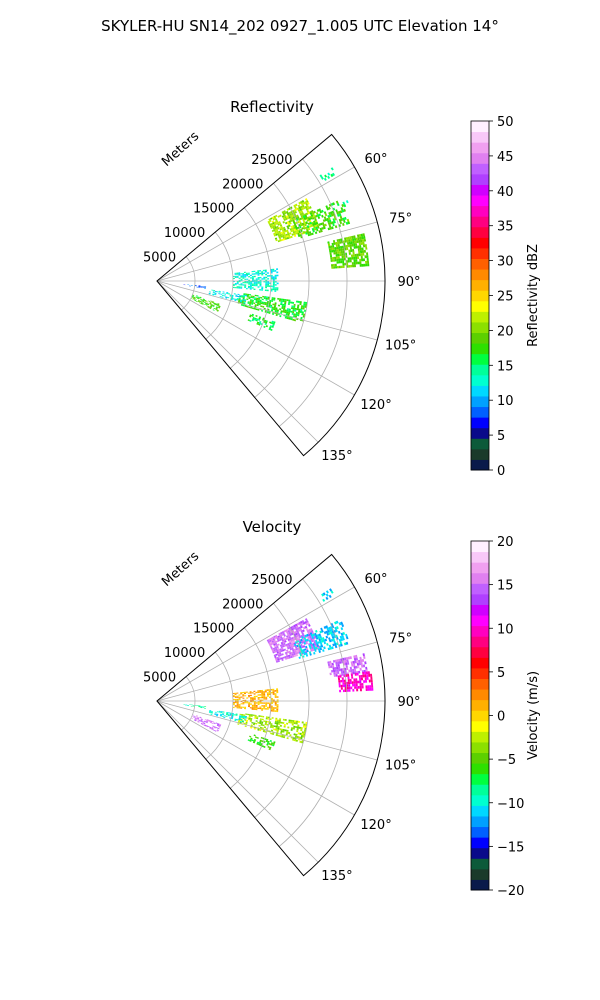 The width and height of the screenshot is (600, 1000). I want to click on colorbar-tick-label: 30, so click(505, 262).